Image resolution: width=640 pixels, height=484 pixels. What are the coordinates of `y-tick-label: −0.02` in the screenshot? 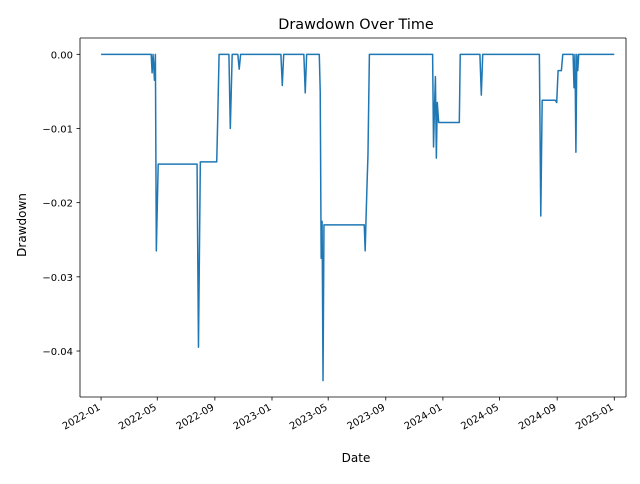 It's located at (57, 204).